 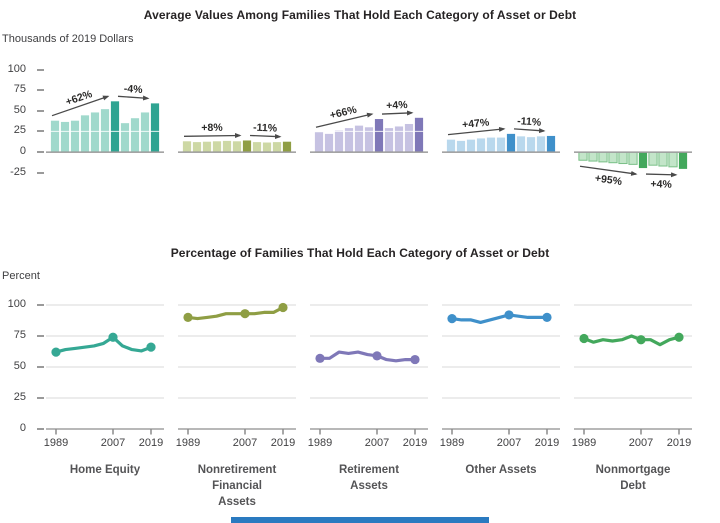 I want to click on category-label-nonretirement-financial-assets: Nonretirement Financial Assets, so click(x=237, y=486).